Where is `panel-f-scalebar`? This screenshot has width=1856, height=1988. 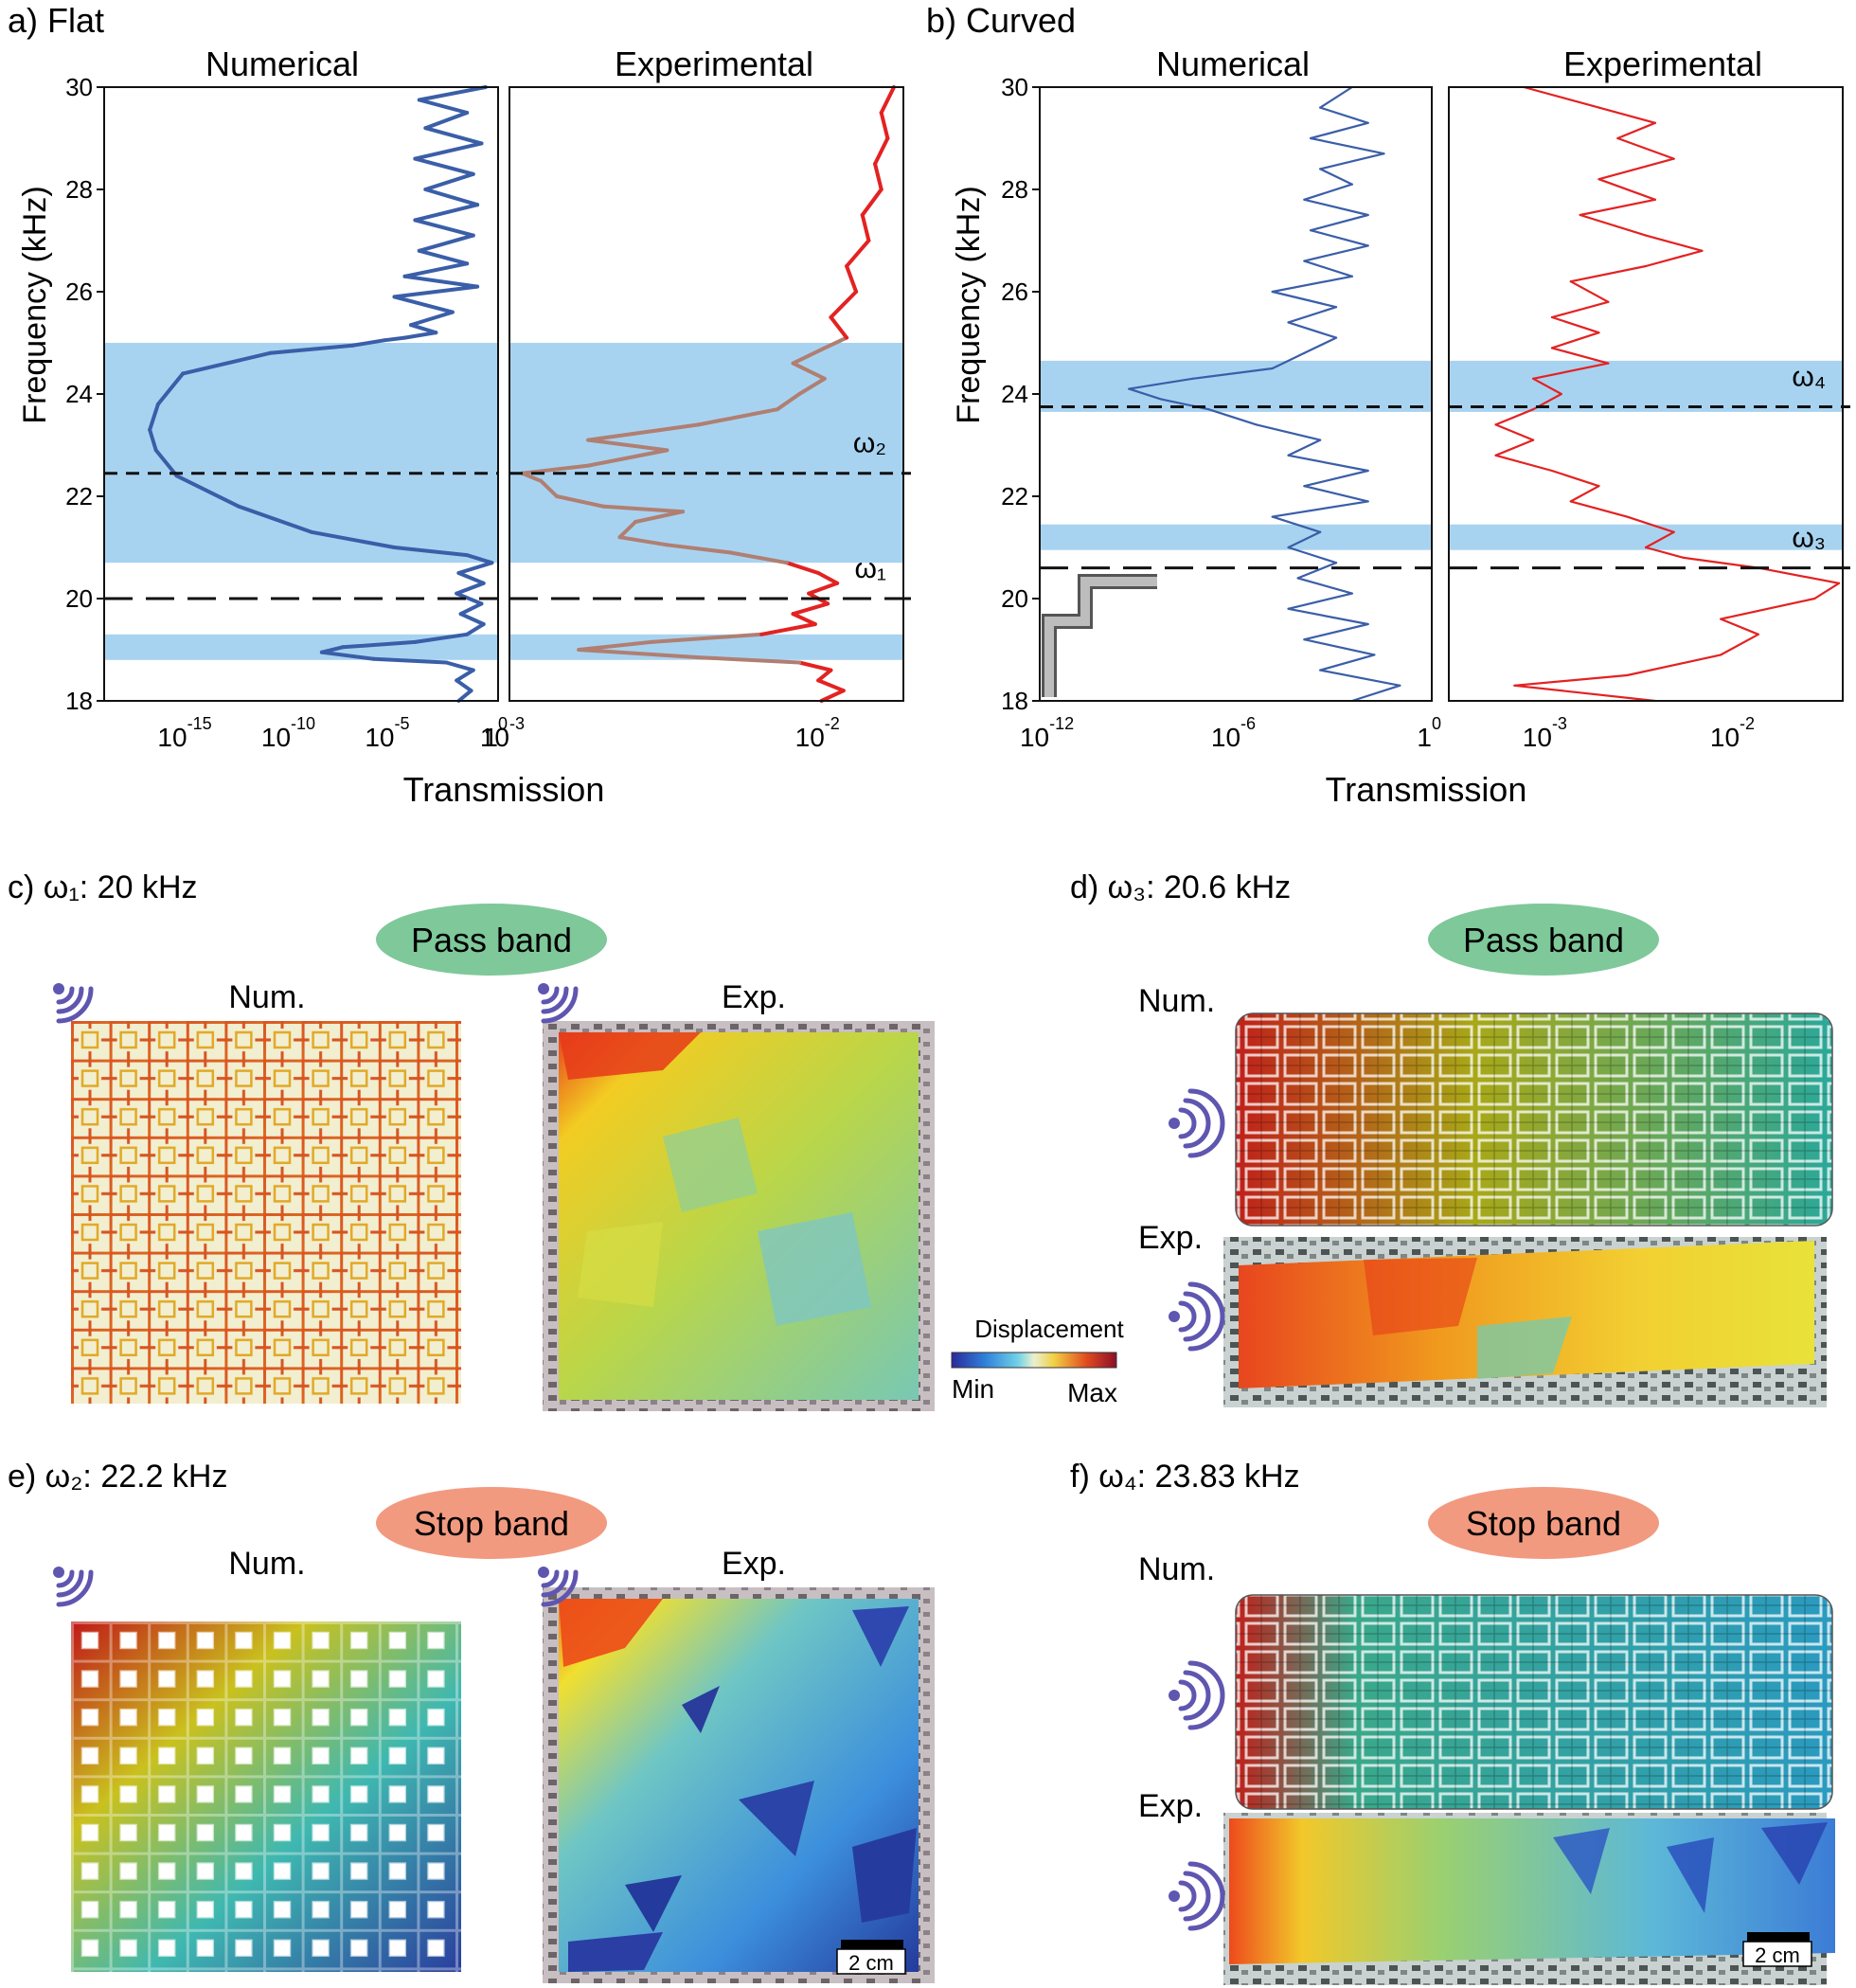 panel-f-scalebar is located at coordinates (1779, 1937).